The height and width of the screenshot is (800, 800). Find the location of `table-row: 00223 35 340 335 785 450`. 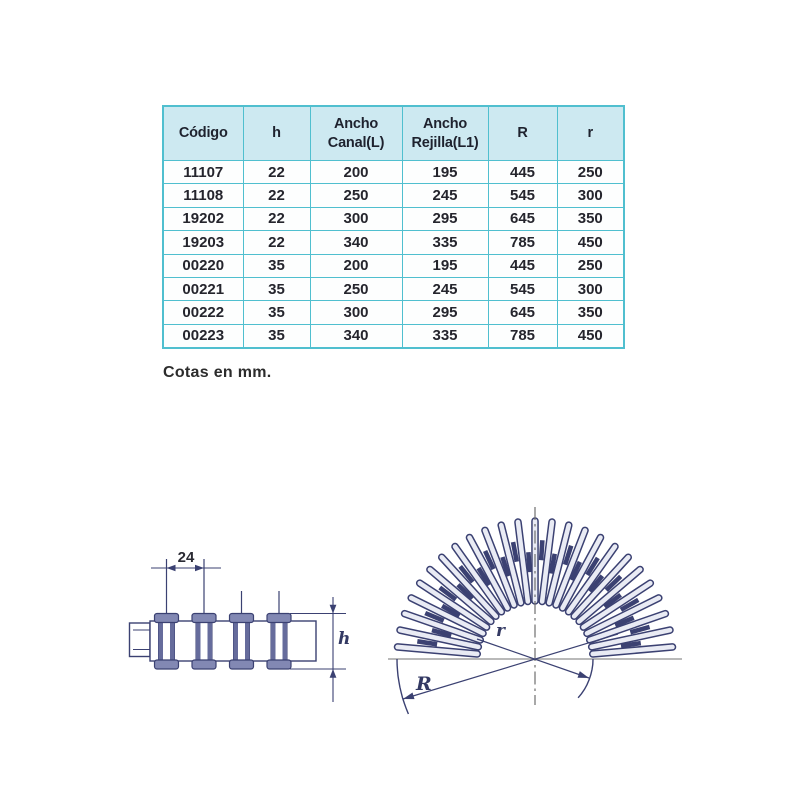

table-row: 00223 35 340 335 785 450 is located at coordinates (393, 336).